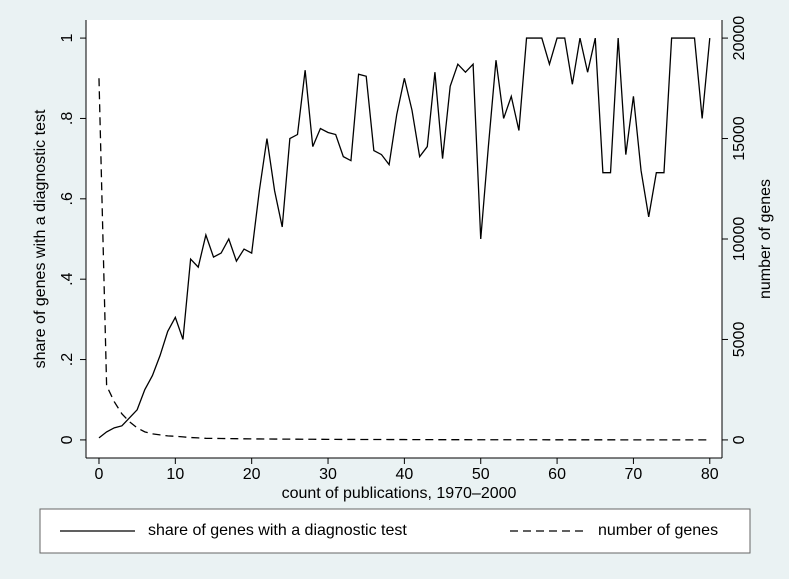 The width and height of the screenshot is (789, 579). Describe the element at coordinates (175, 474) in the screenshot. I see `x-tick-label: 10` at that location.